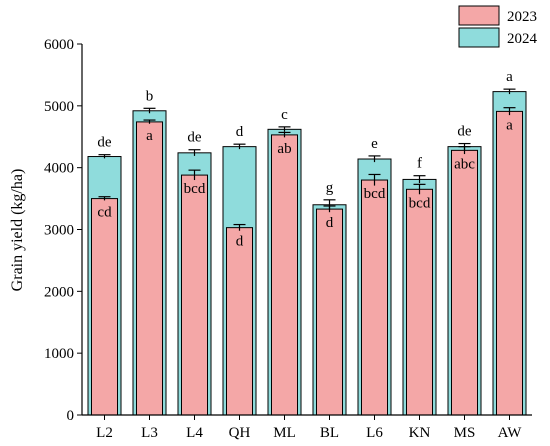 This screenshot has width=550, height=446. What do you see at coordinates (59, 45) in the screenshot?
I see `y-tick-label: 6000` at bounding box center [59, 45].